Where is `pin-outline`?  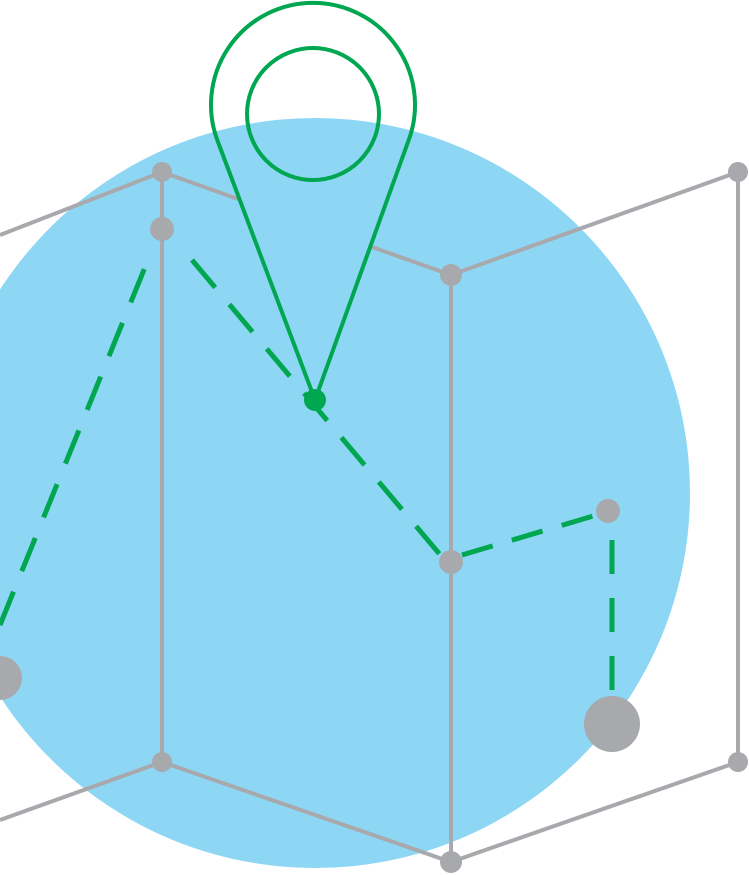
pin-outline is located at coordinates (313, 201).